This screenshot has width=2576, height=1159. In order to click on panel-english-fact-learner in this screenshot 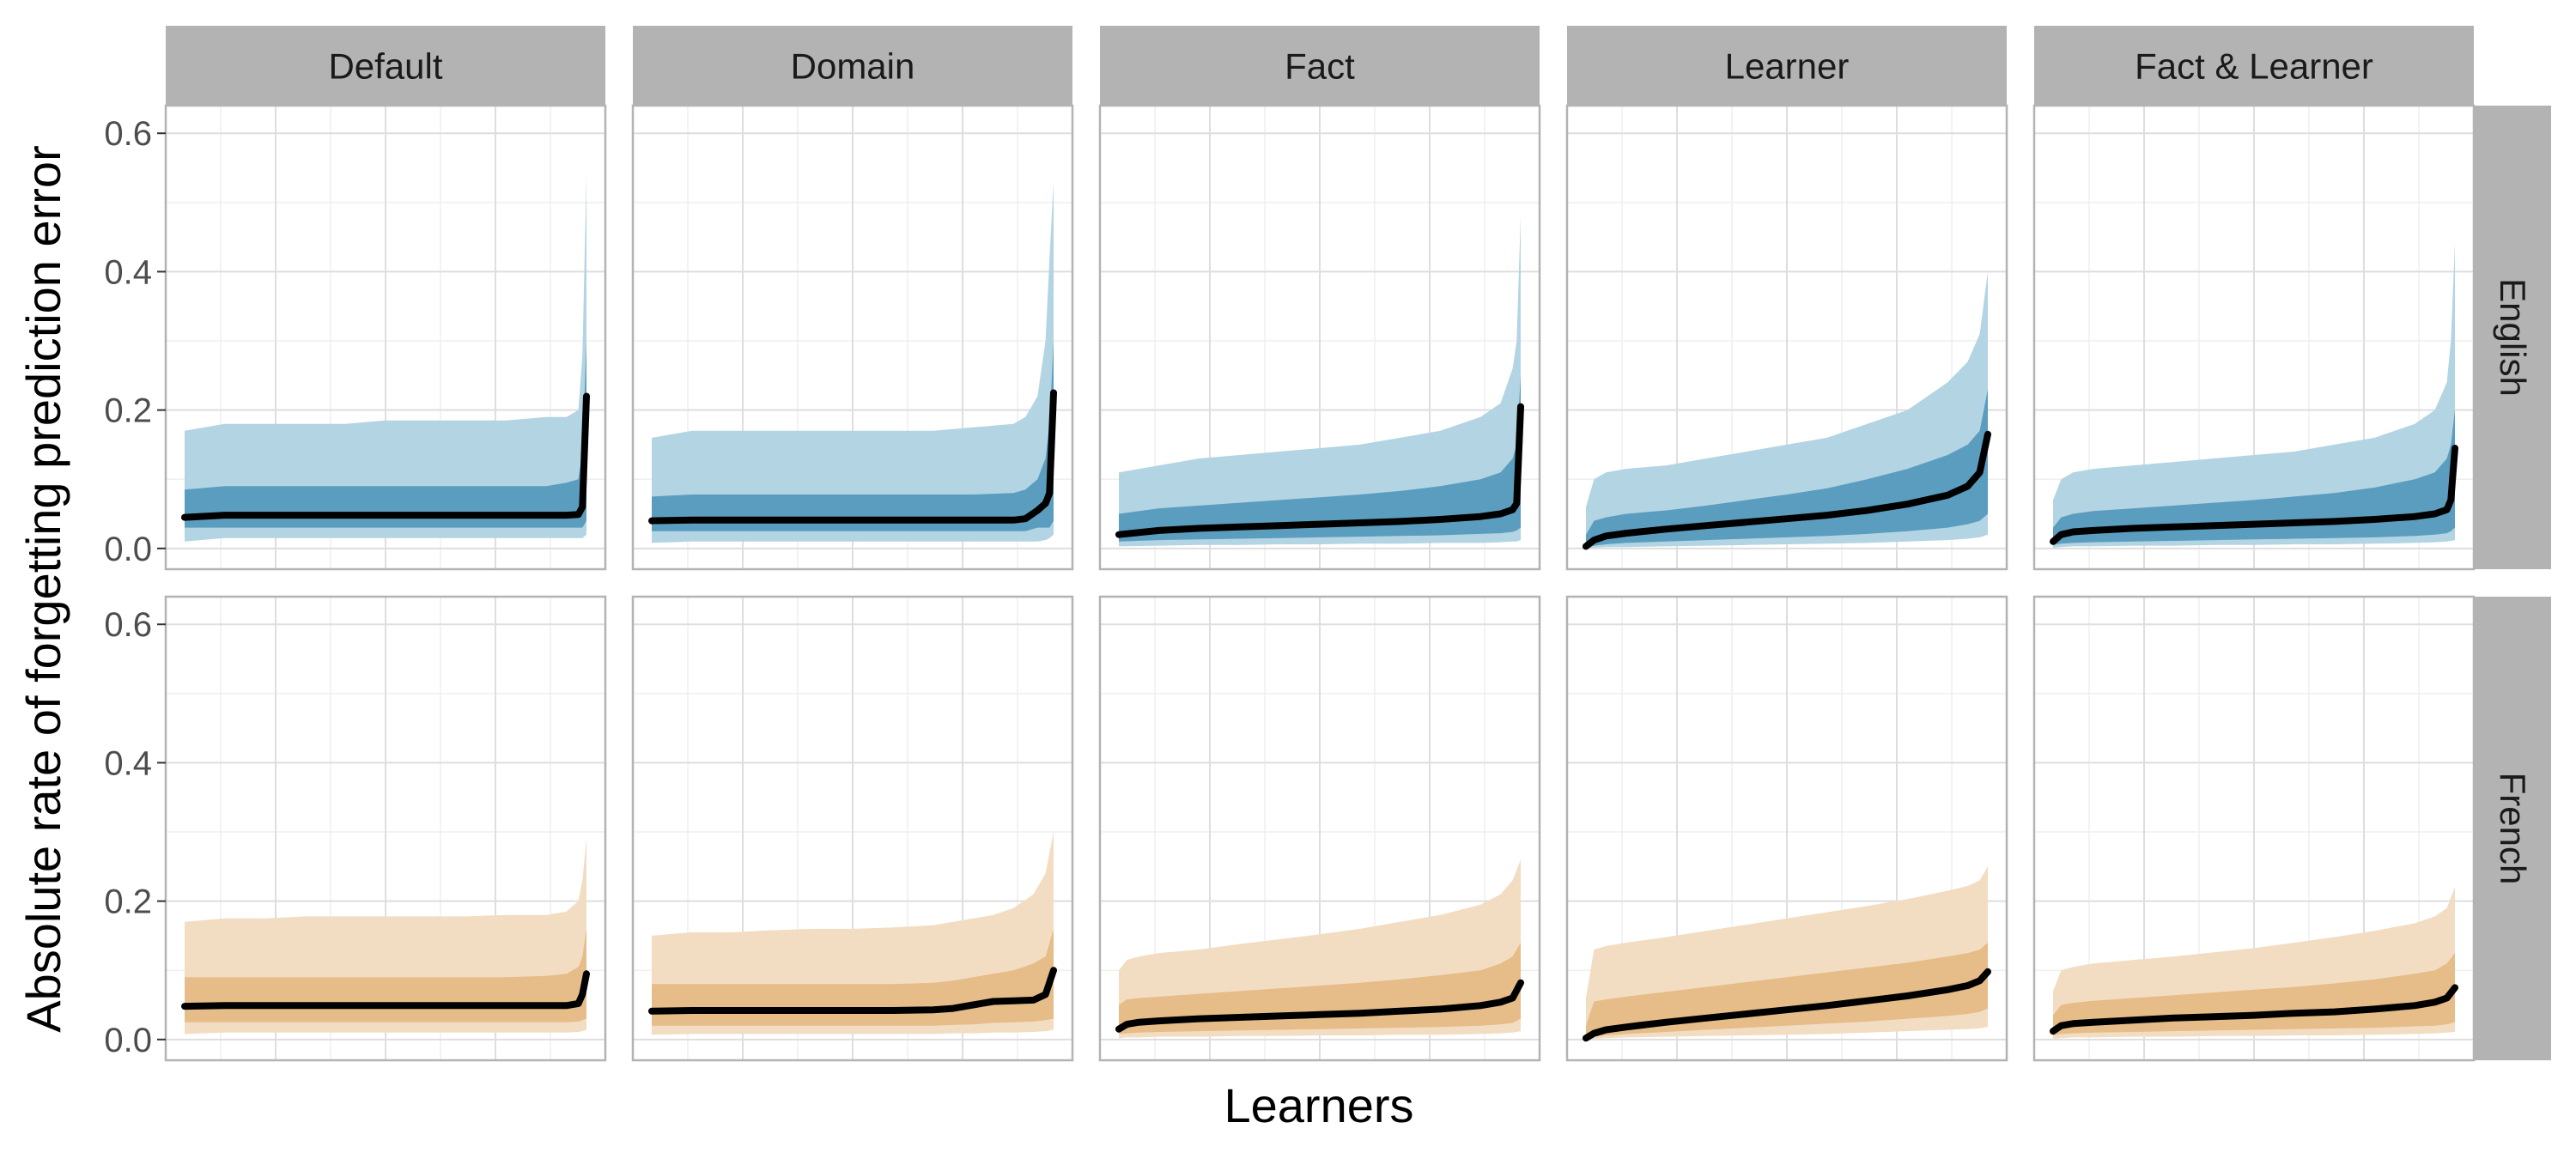, I will do `click(2254, 337)`.